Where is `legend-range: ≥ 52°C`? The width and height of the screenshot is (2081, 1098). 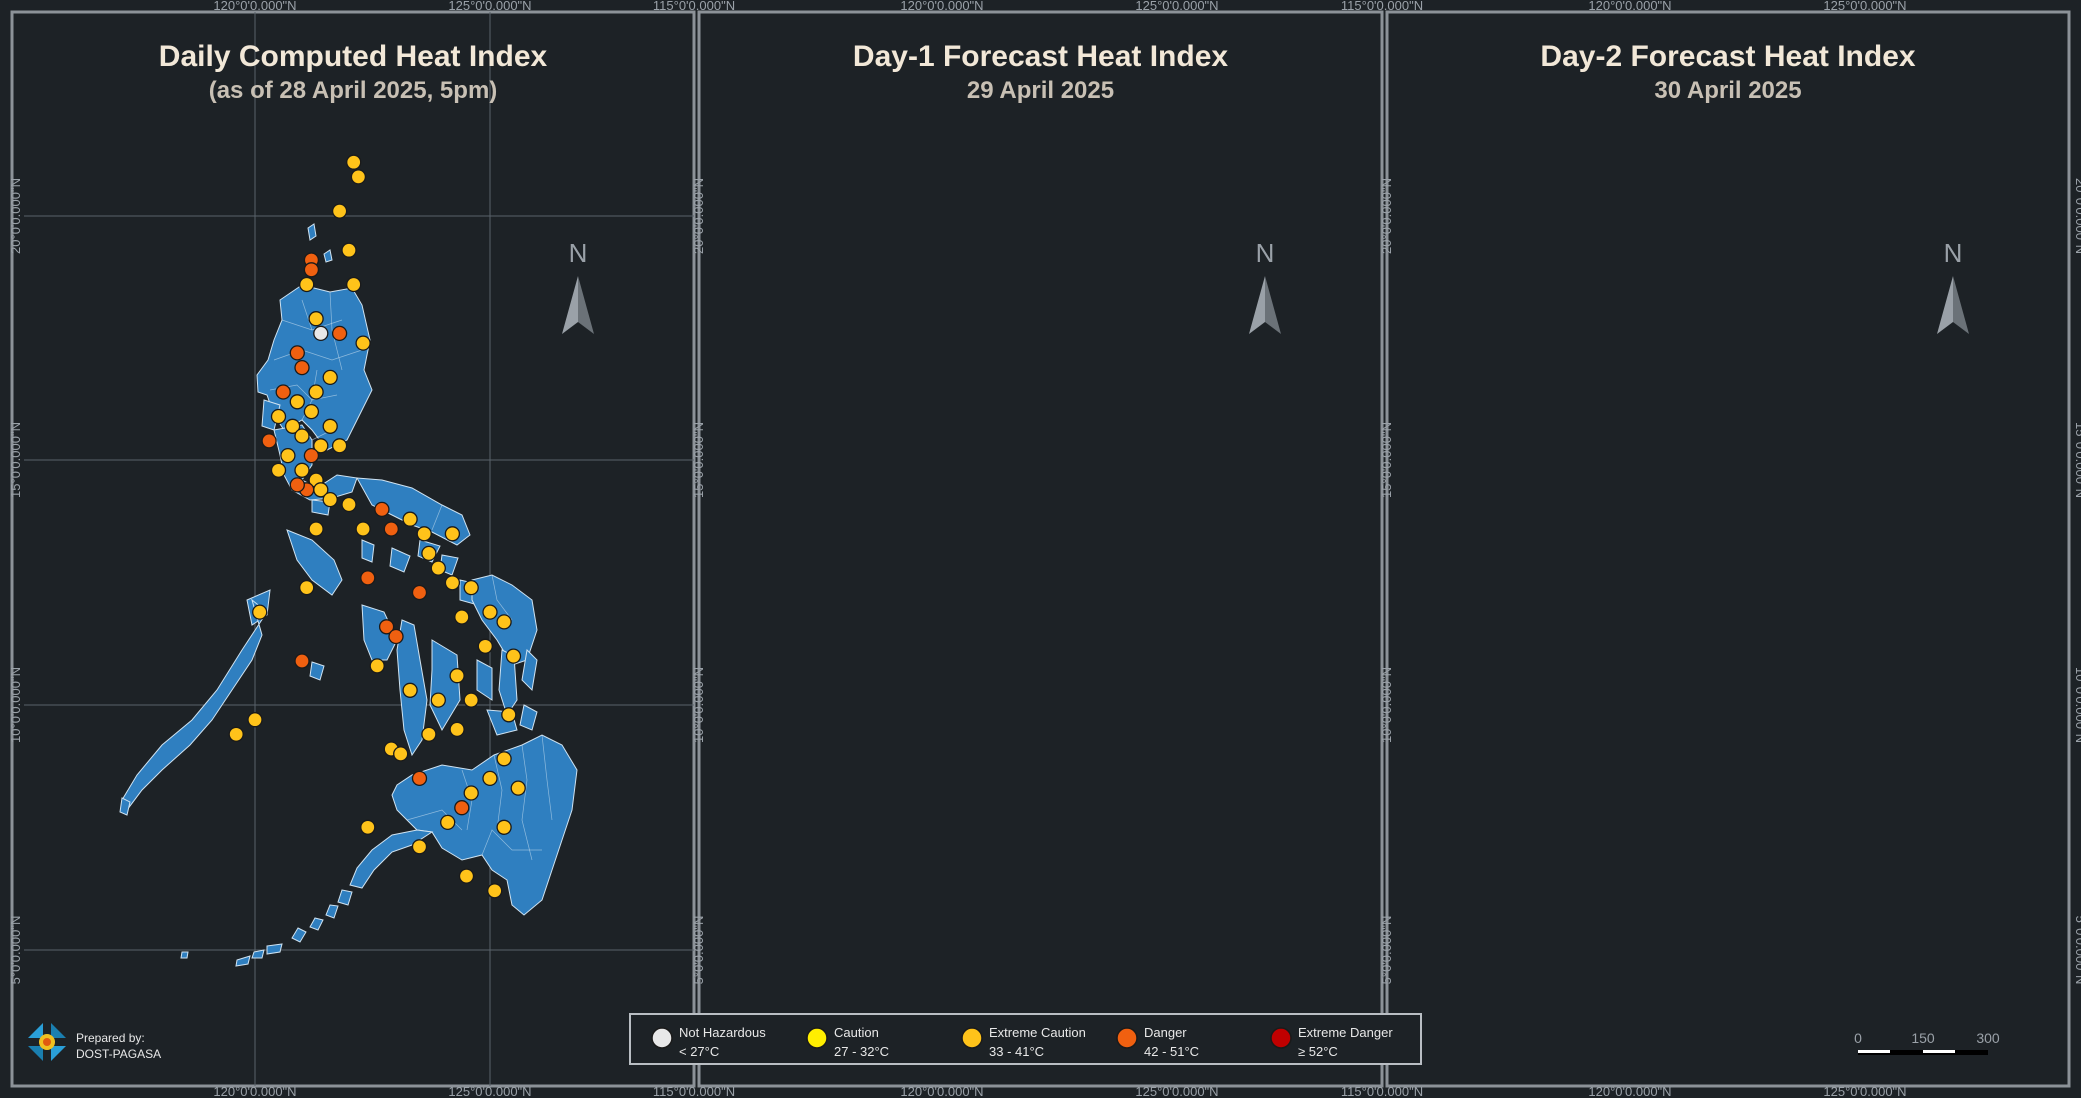 legend-range: ≥ 52°C is located at coordinates (1318, 1051).